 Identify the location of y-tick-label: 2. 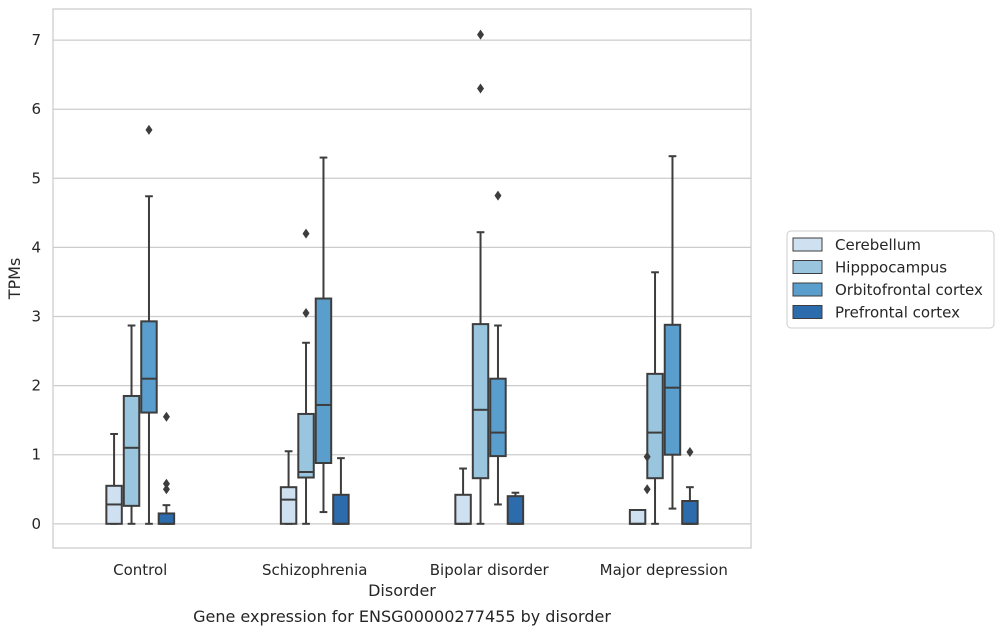
(36, 386).